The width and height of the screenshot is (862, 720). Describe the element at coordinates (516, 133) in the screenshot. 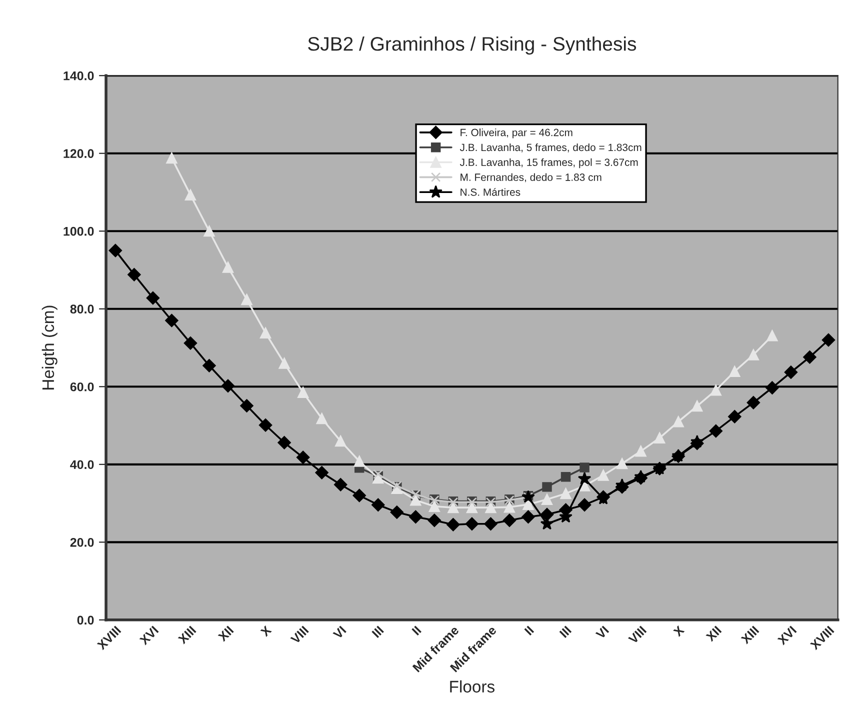

I see `legend-label: F. Oliveira, par = 46.2cm` at that location.